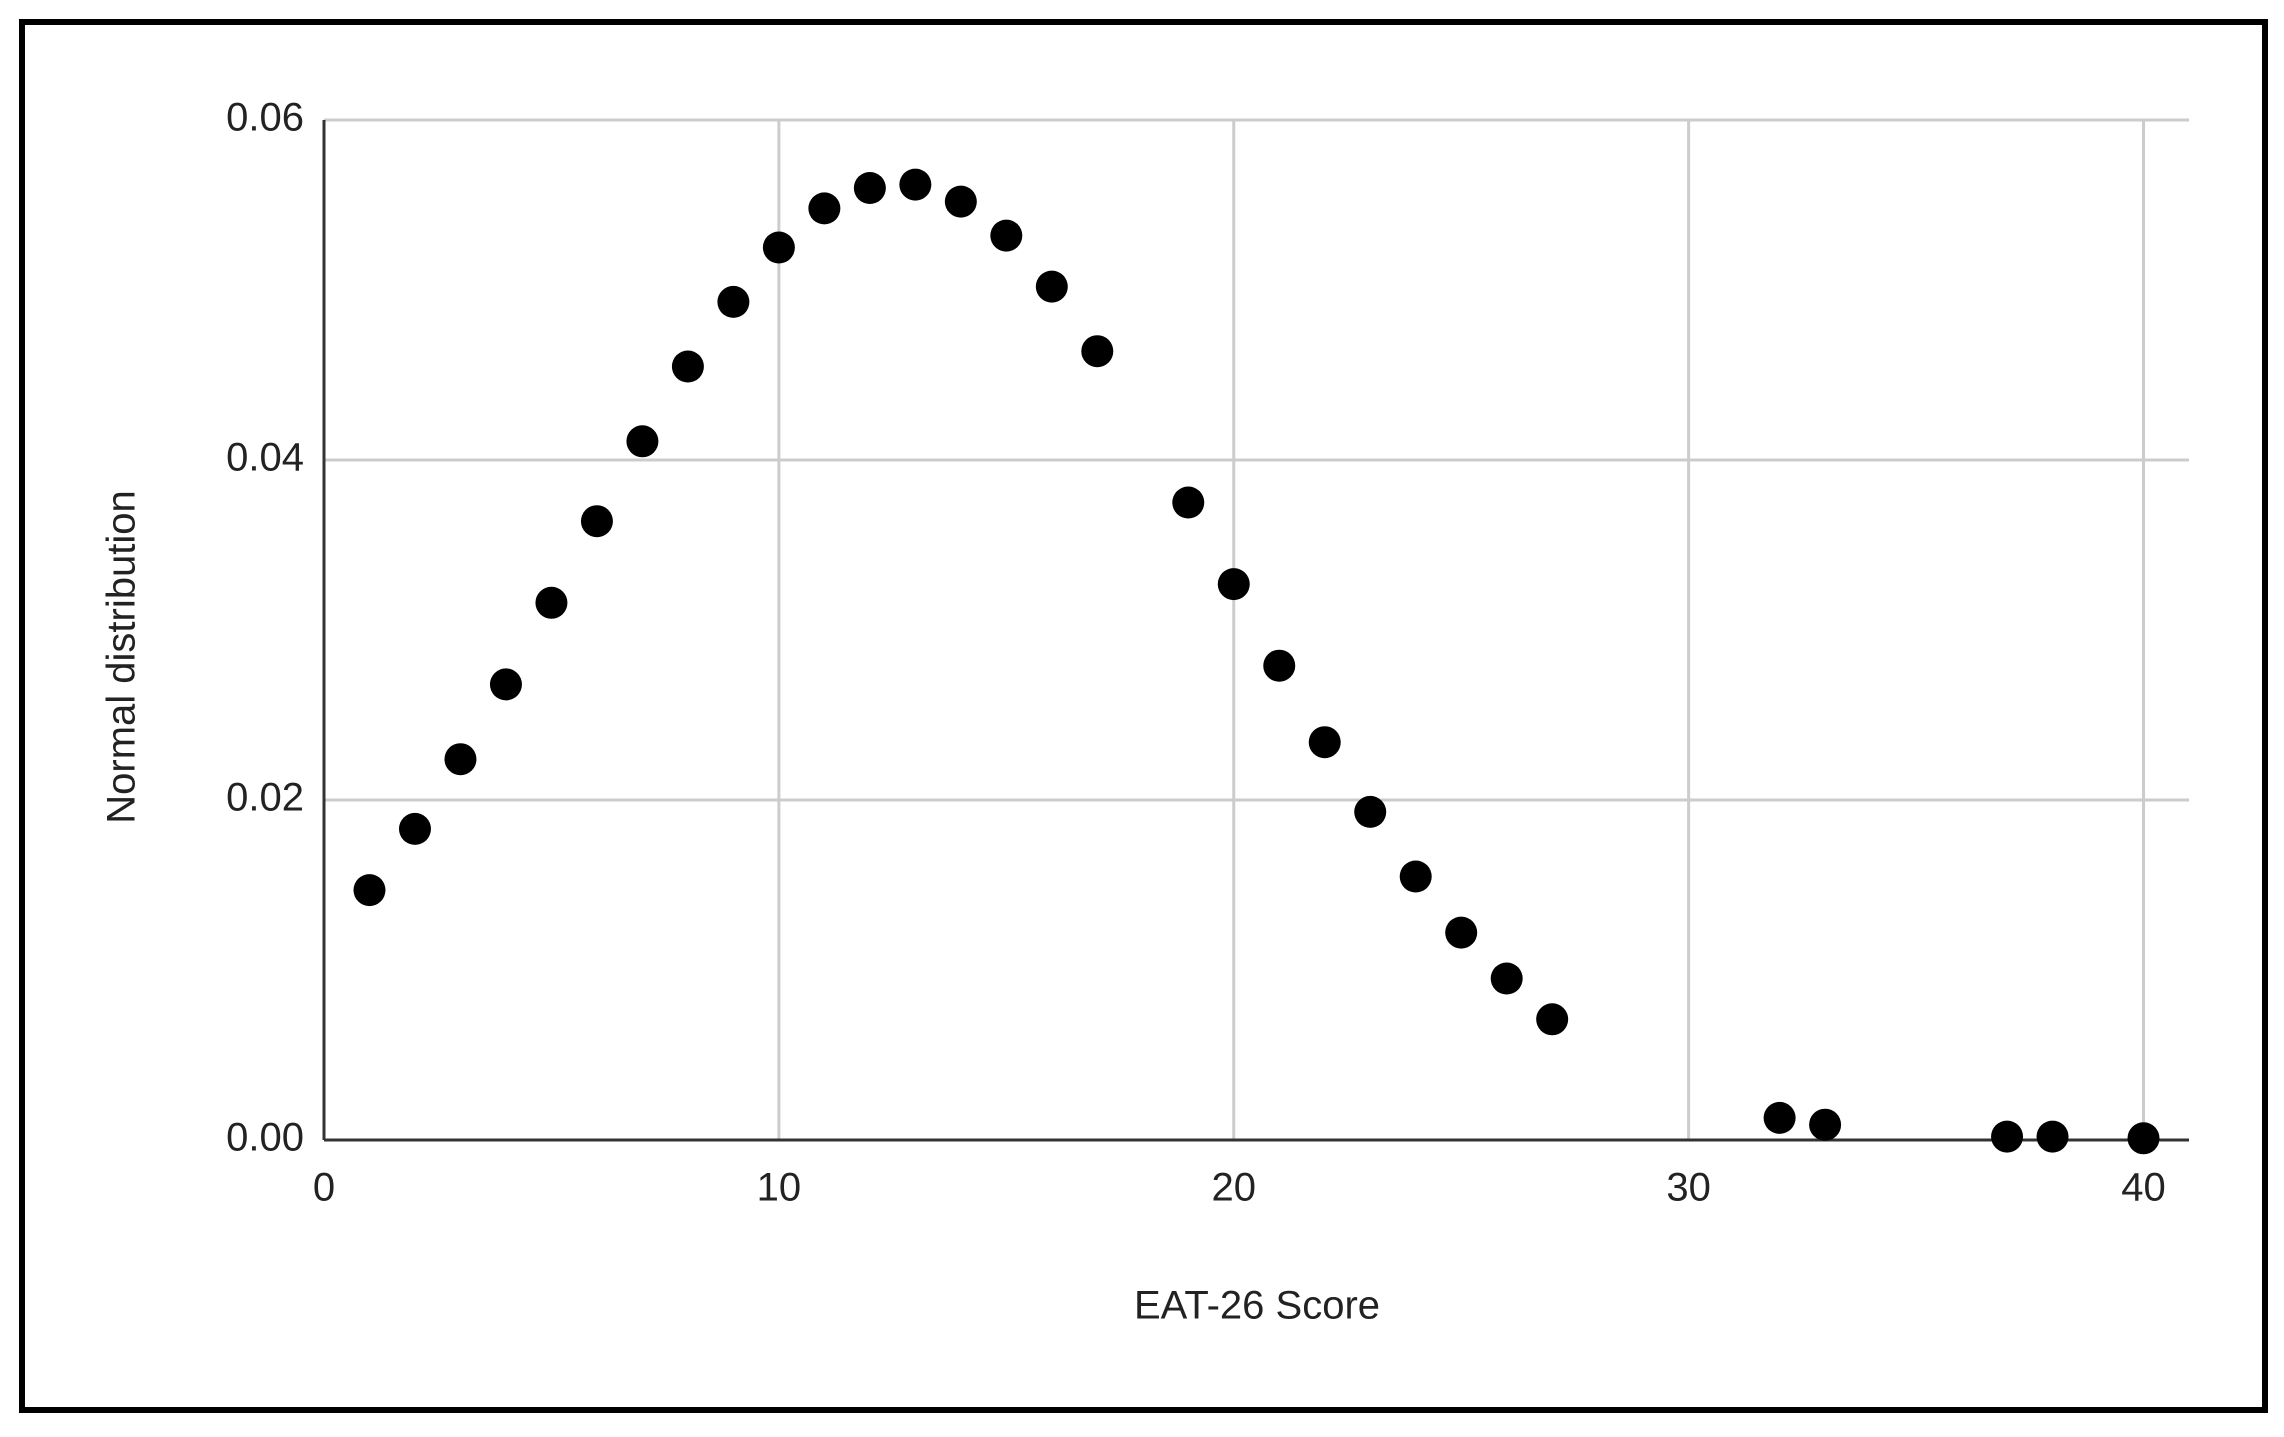 The image size is (2284, 1437). Describe the element at coordinates (122, 656) in the screenshot. I see `y-axis-label: Normal distribution` at that location.